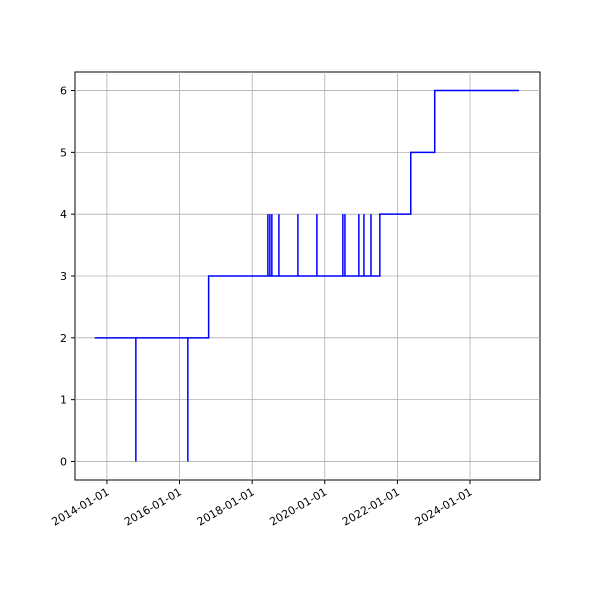 The width and height of the screenshot is (600, 600). Describe the element at coordinates (153, 506) in the screenshot. I see `x-tick-label: 2016-01-01` at that location.